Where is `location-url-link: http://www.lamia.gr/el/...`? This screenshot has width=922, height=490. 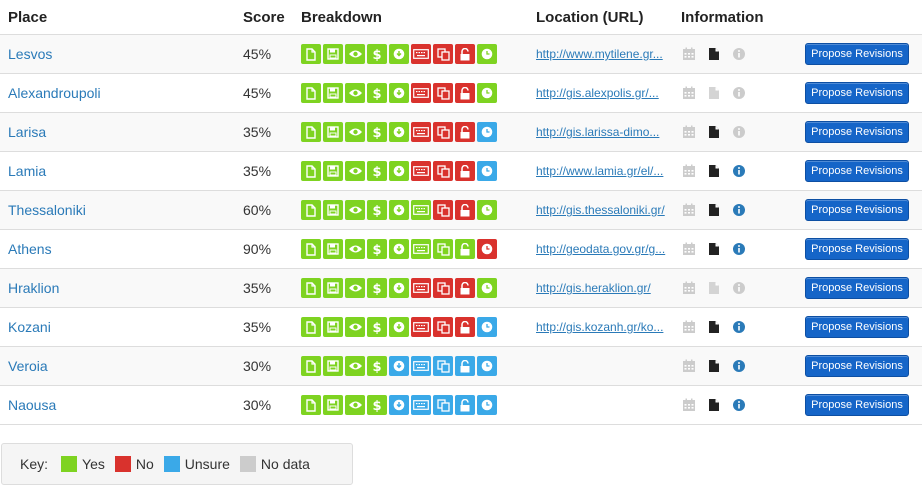
location-url-link: http://www.lamia.gr/el/... is located at coordinates (600, 171).